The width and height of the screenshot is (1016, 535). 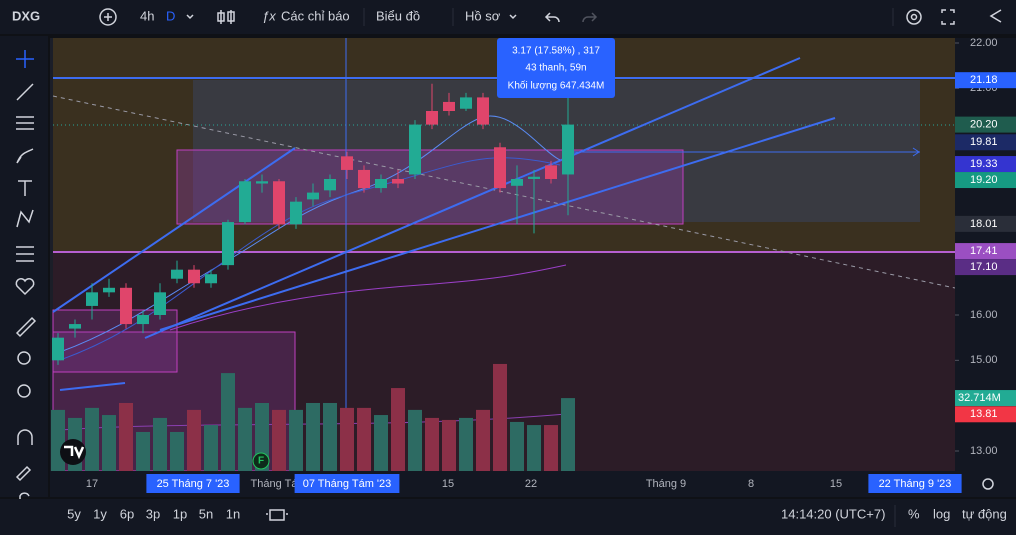 I want to click on pattern-tool, so click(x=25, y=218).